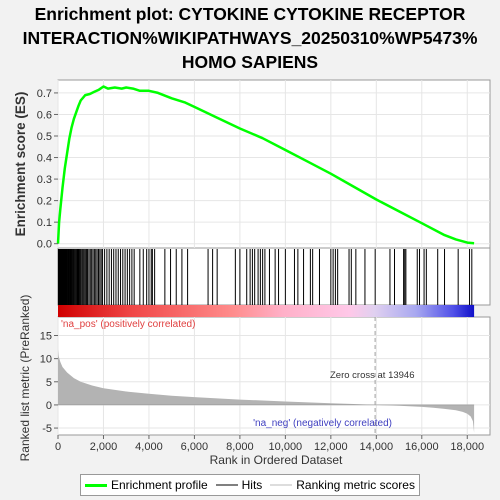 This screenshot has width=500, height=500. What do you see at coordinates (195, 447) in the screenshot?
I see `x-tick-label: 6,000` at bounding box center [195, 447].